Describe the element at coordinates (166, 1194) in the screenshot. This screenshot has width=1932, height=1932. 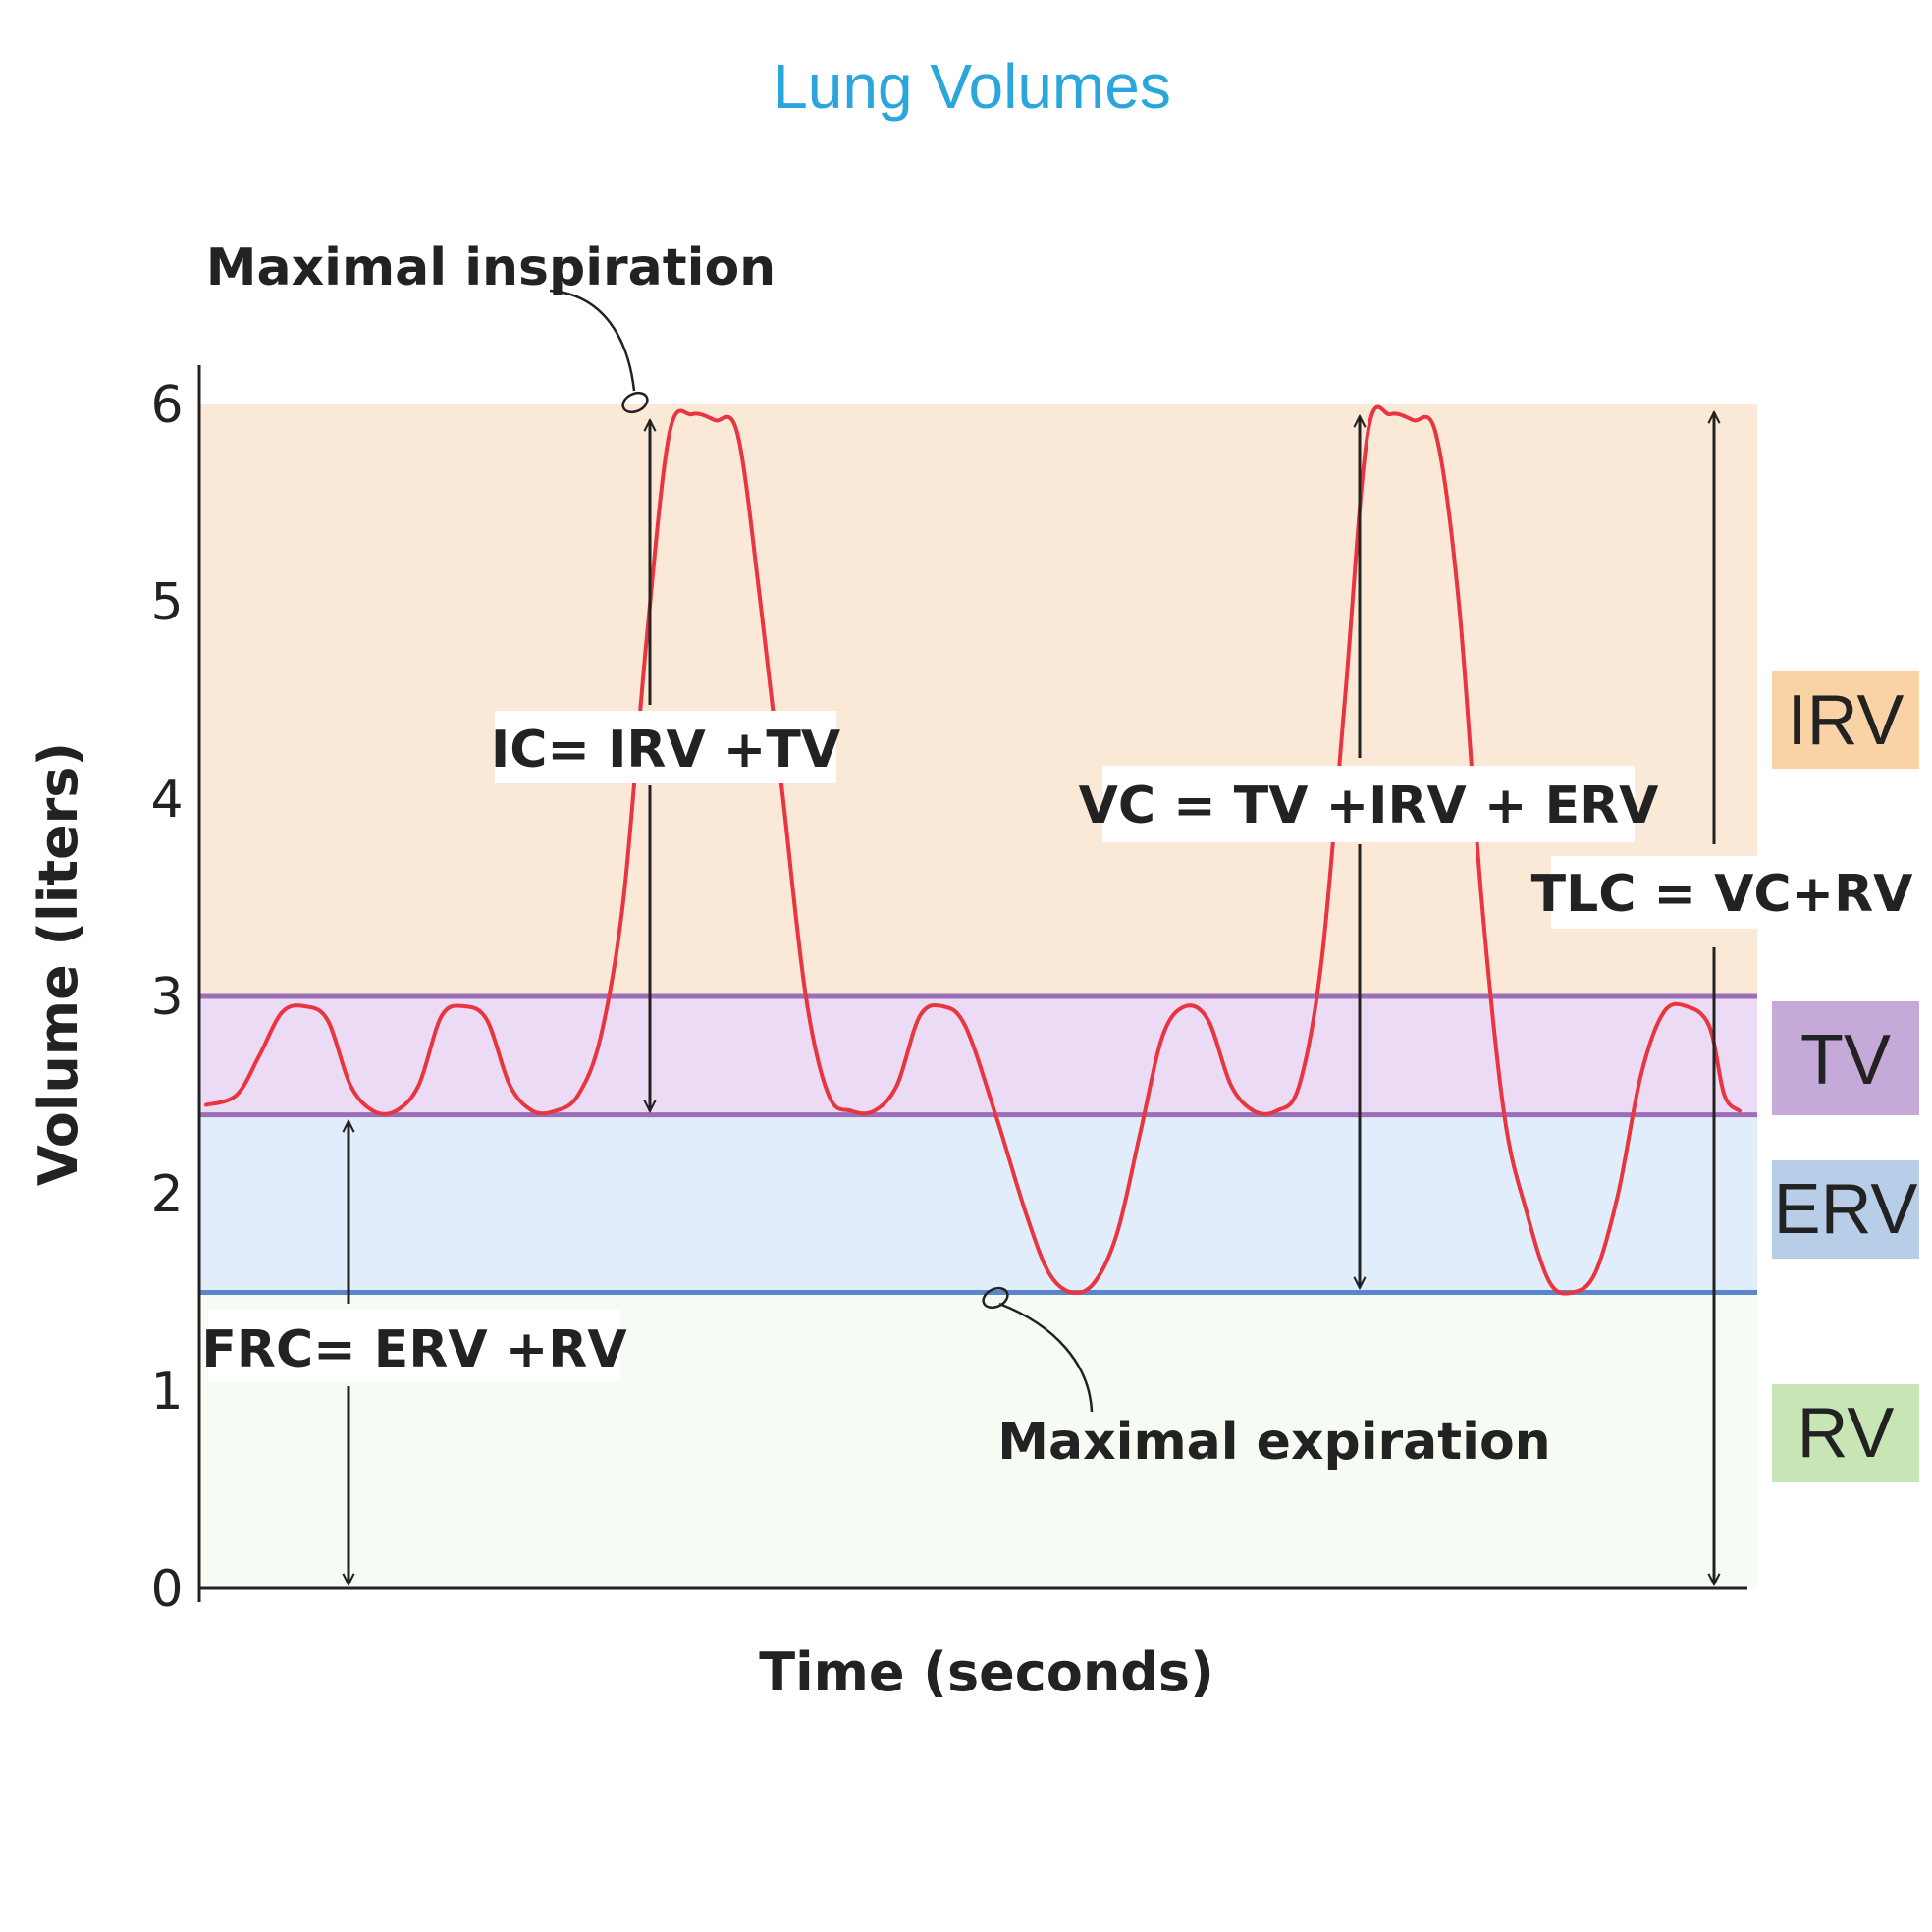
I see `y-tick-2: 2` at that location.